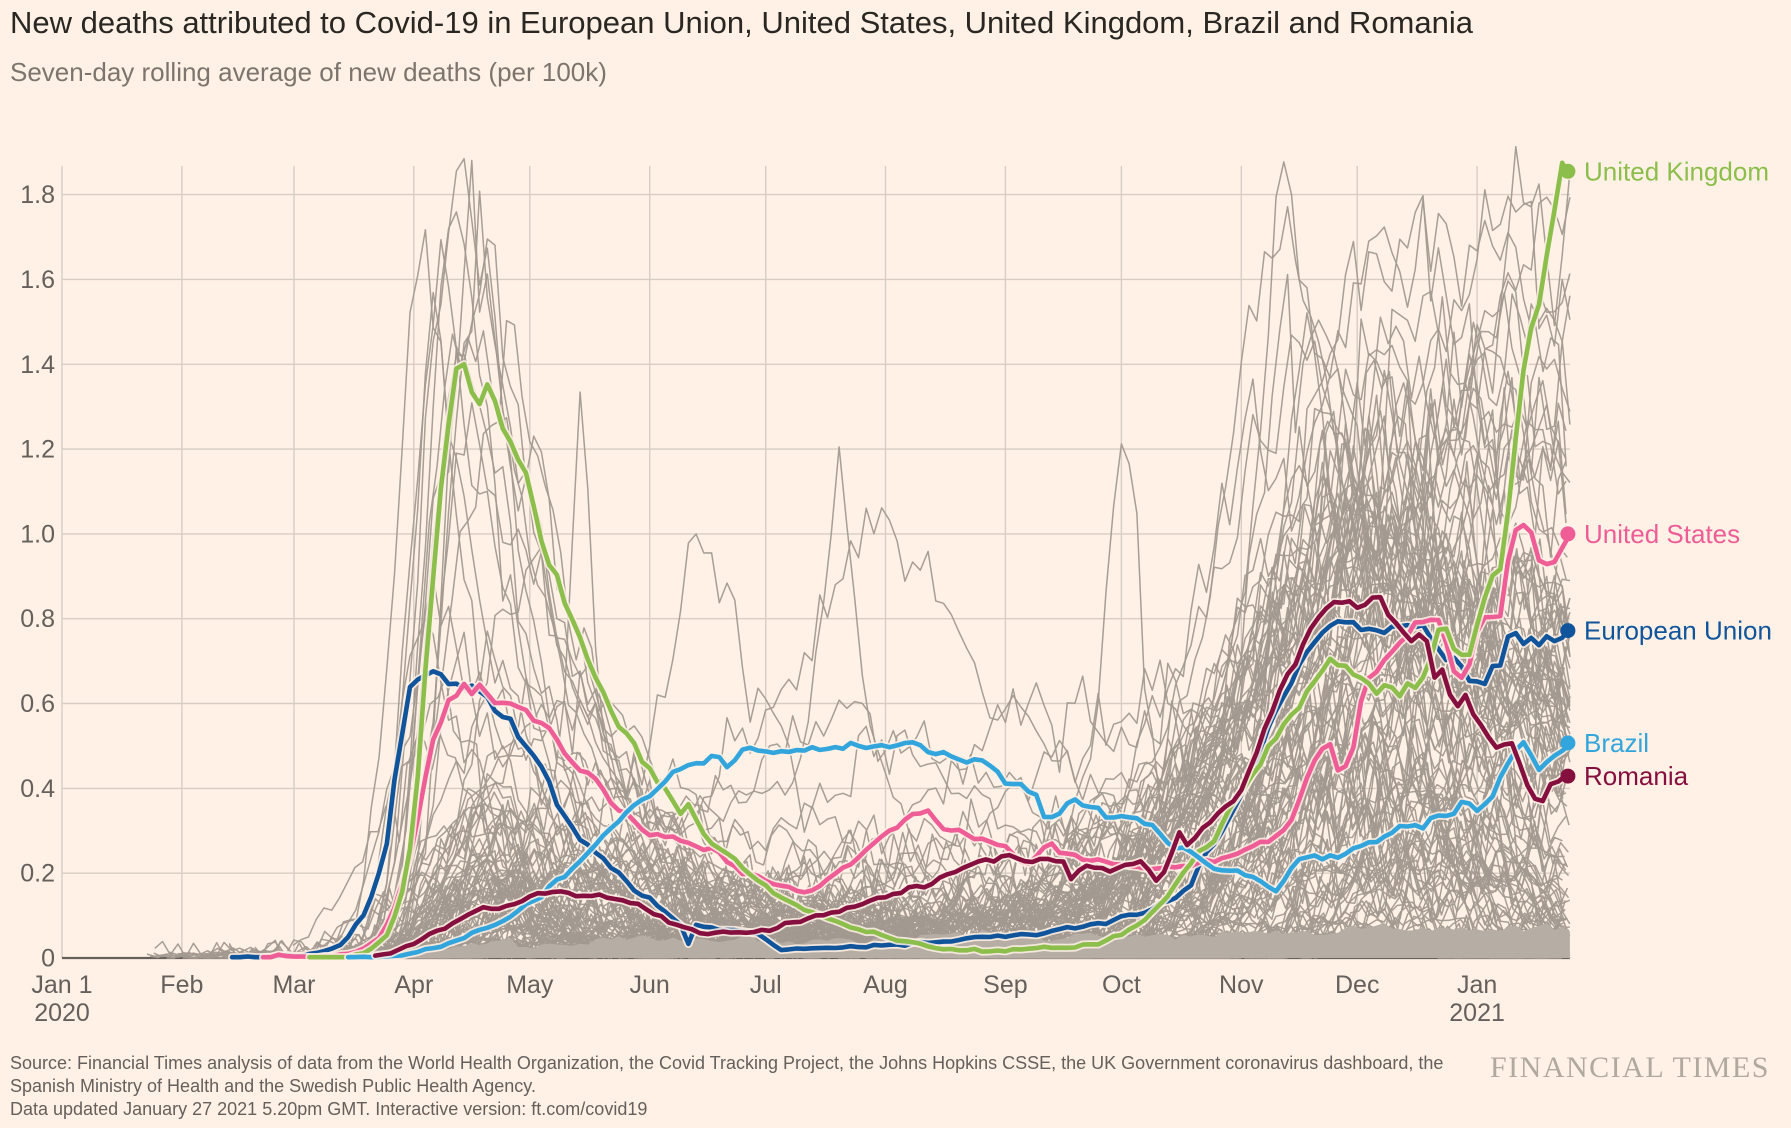  Describe the element at coordinates (1121, 985) in the screenshot. I see `svg-text: Oct` at that location.